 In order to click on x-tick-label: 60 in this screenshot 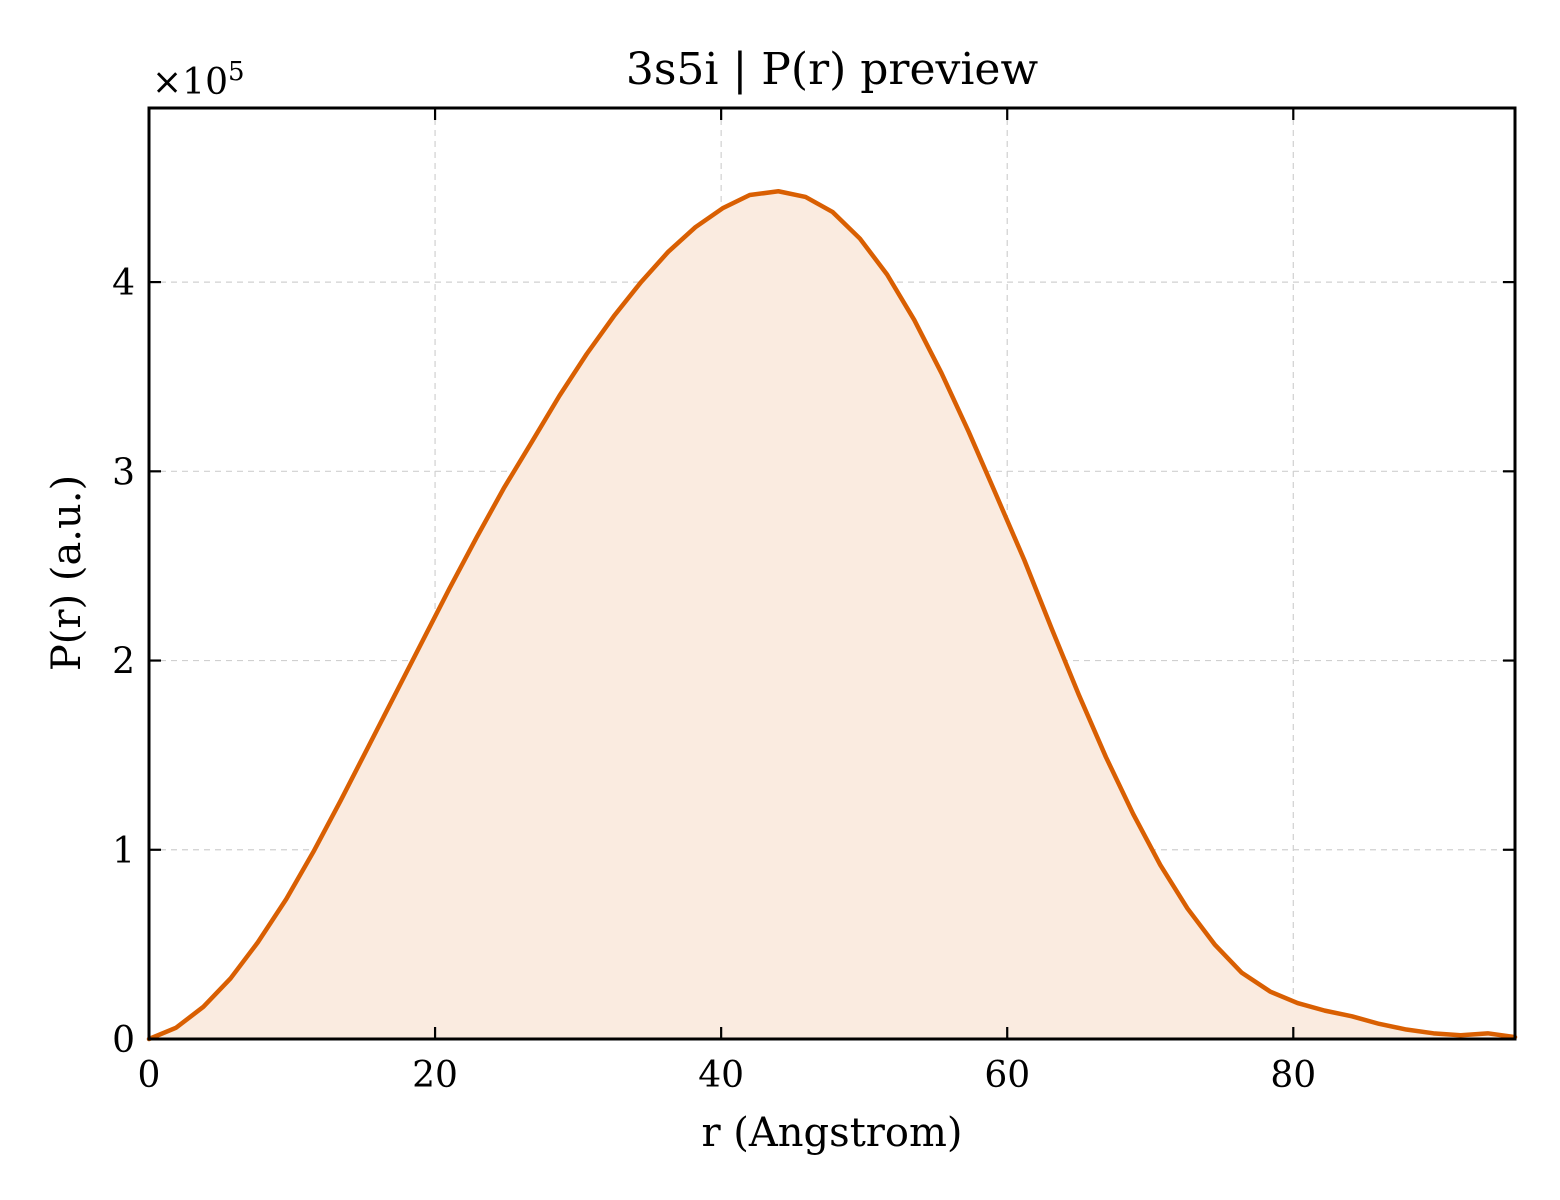, I will do `click(1007, 1075)`.